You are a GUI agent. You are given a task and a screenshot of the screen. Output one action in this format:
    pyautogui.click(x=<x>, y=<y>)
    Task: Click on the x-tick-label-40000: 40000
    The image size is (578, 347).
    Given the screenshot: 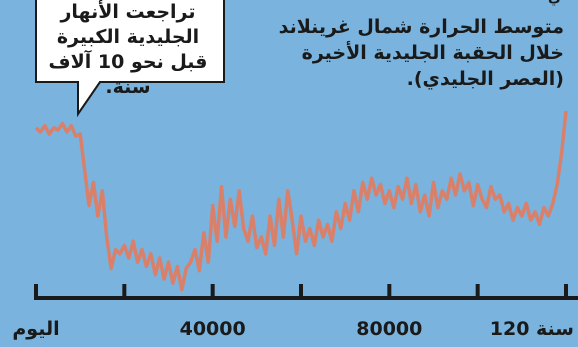 What is the action you would take?
    pyautogui.click(x=212, y=329)
    